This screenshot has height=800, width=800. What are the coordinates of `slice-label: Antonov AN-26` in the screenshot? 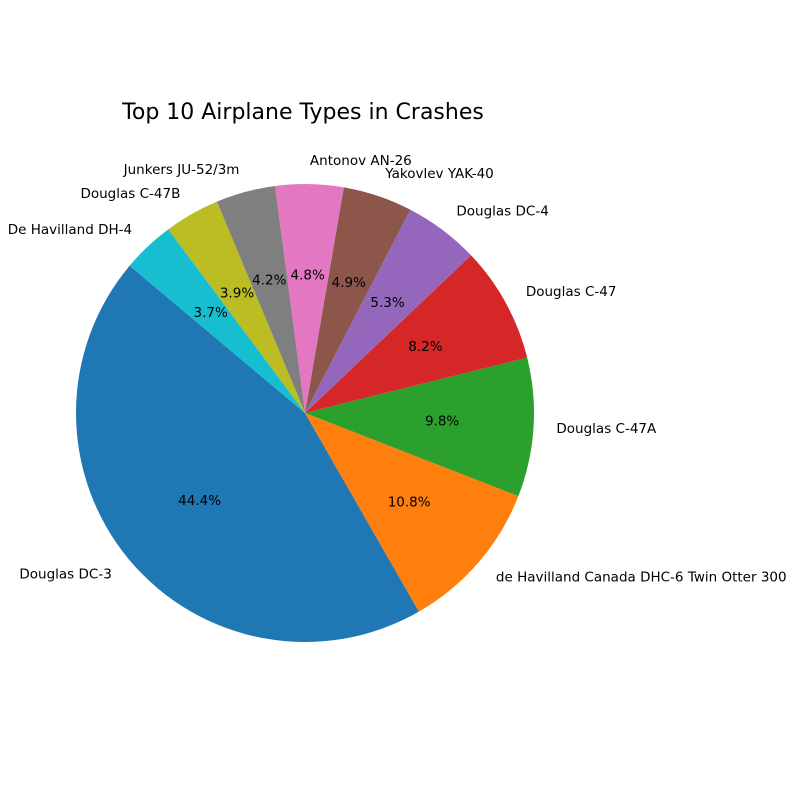 It's located at (361, 161).